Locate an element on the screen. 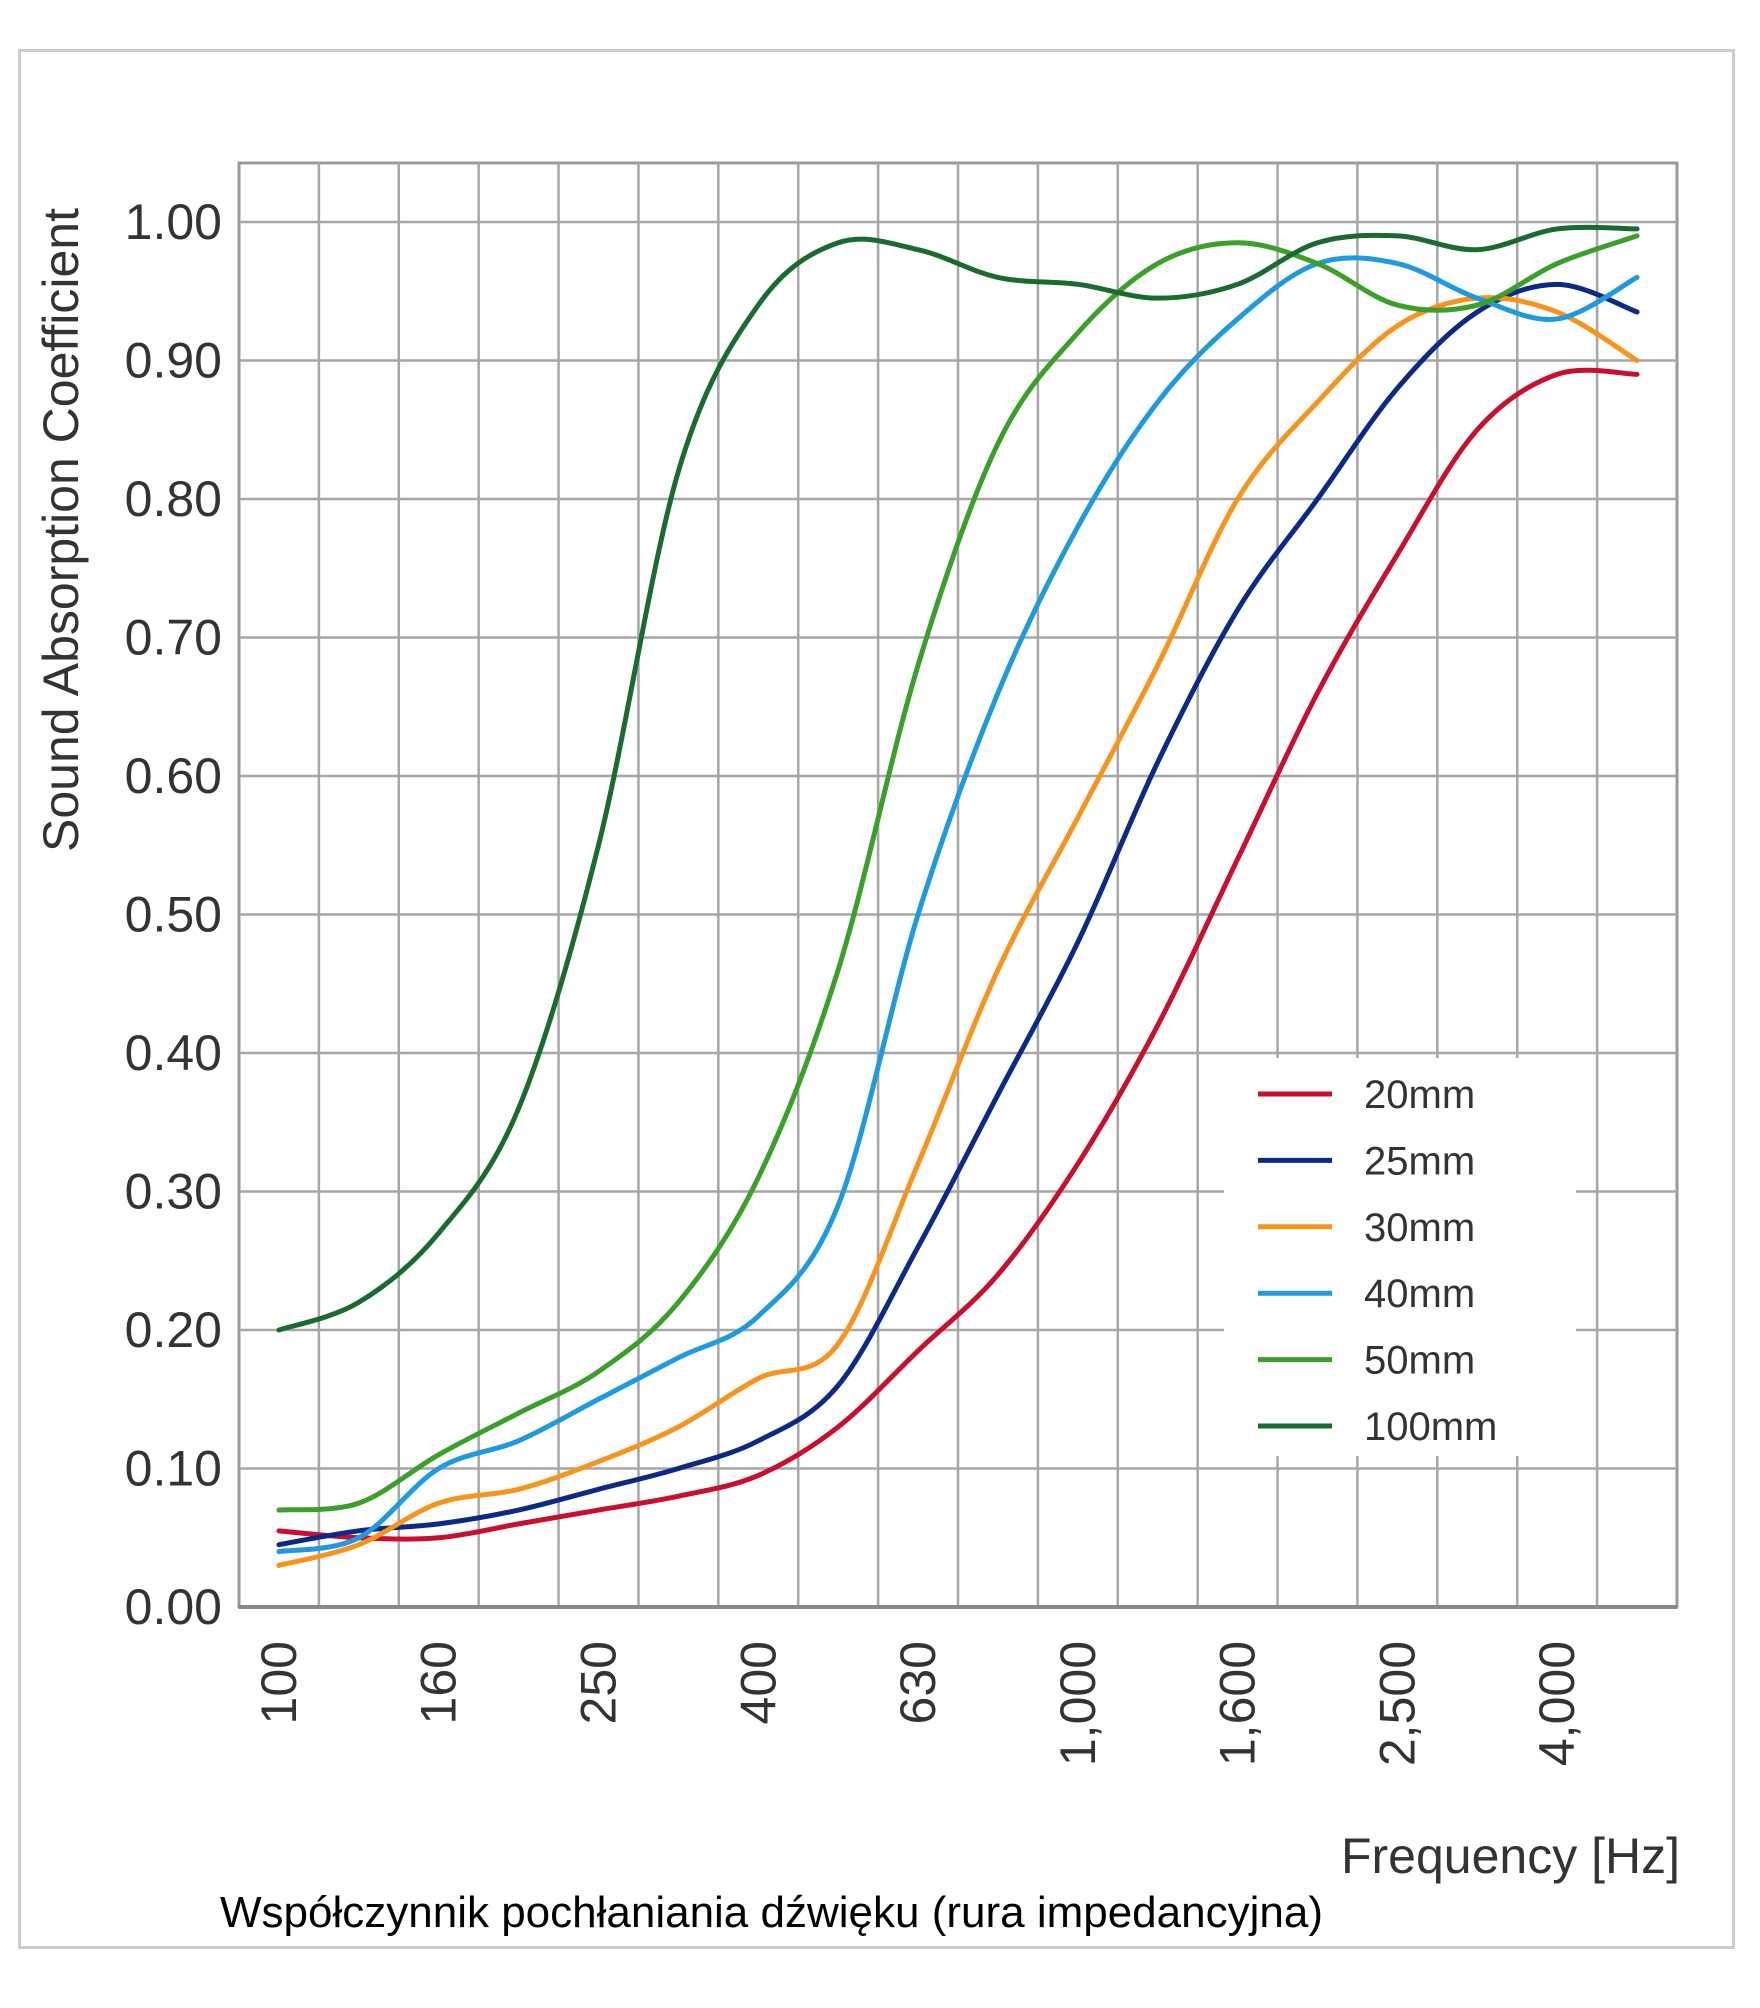  x-axis-label: Frequency [Hz] is located at coordinates (1510, 1856).